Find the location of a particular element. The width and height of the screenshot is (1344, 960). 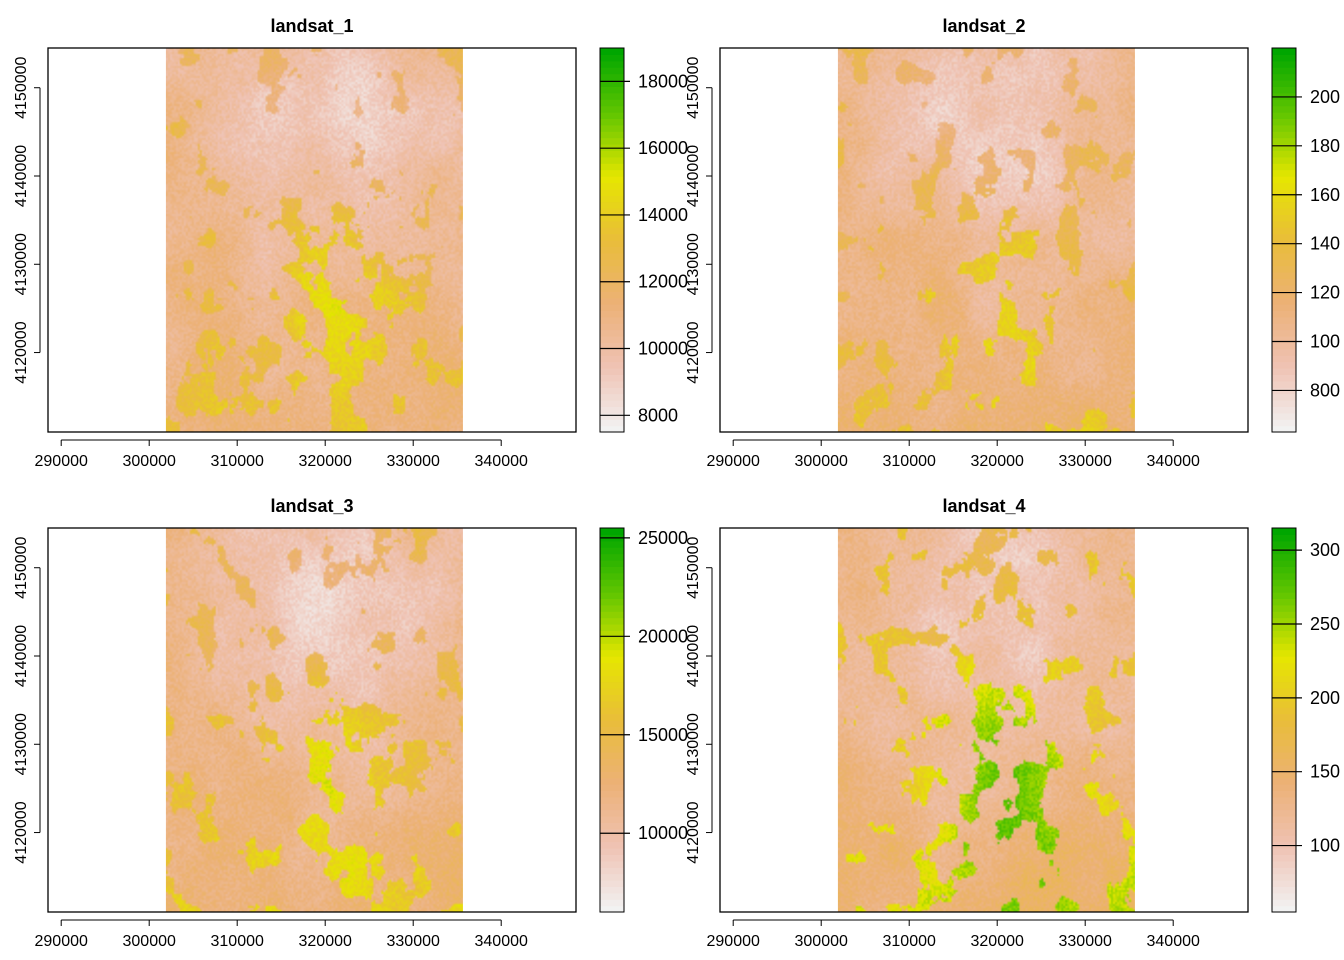

legend-tick-label: 16000 is located at coordinates (663, 148).